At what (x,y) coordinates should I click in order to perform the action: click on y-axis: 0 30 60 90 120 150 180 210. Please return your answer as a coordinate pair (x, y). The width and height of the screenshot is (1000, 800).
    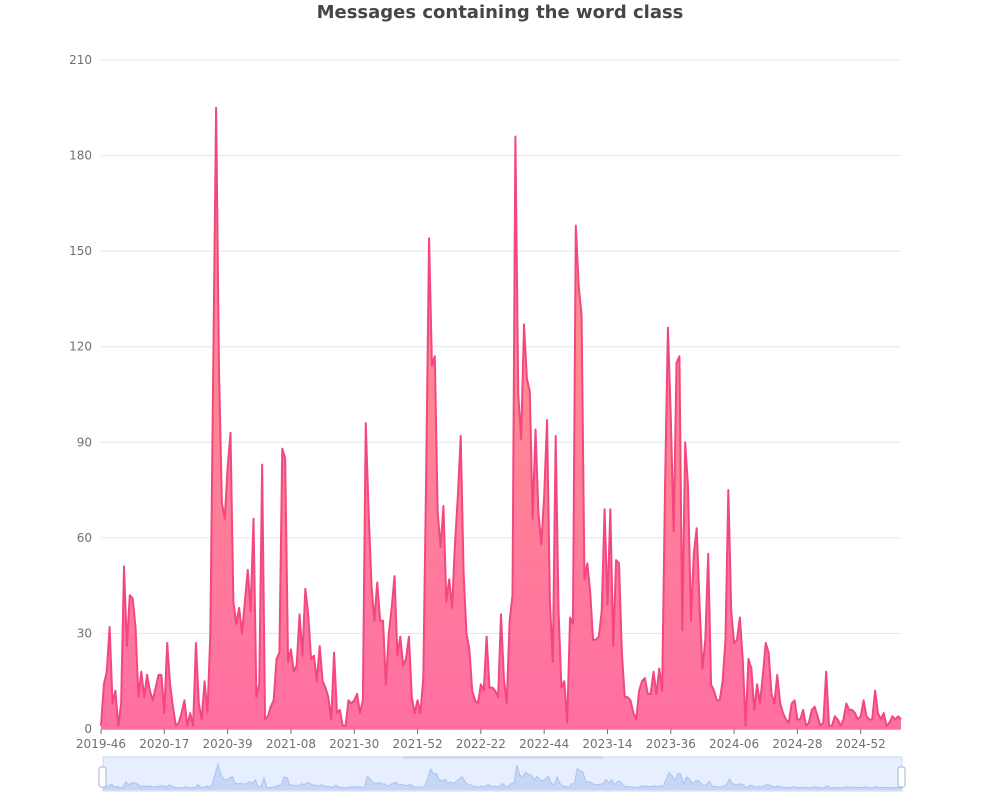
    Looking at the image, I should click on (80, 394).